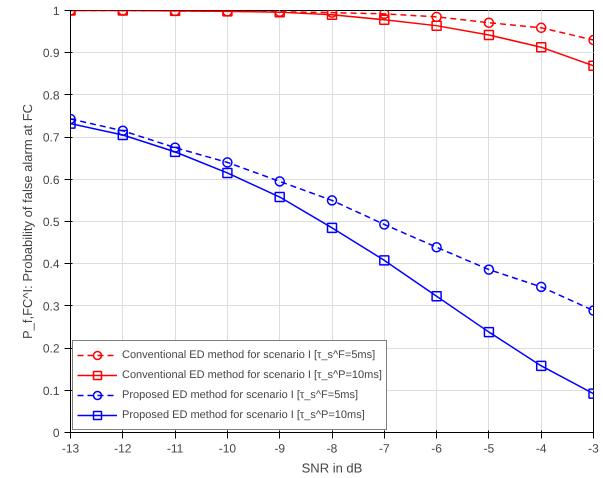 The width and height of the screenshot is (603, 478). I want to click on legend-label: Conventional ED method for scenario I [τ_s^P=10ms], so click(252, 375).